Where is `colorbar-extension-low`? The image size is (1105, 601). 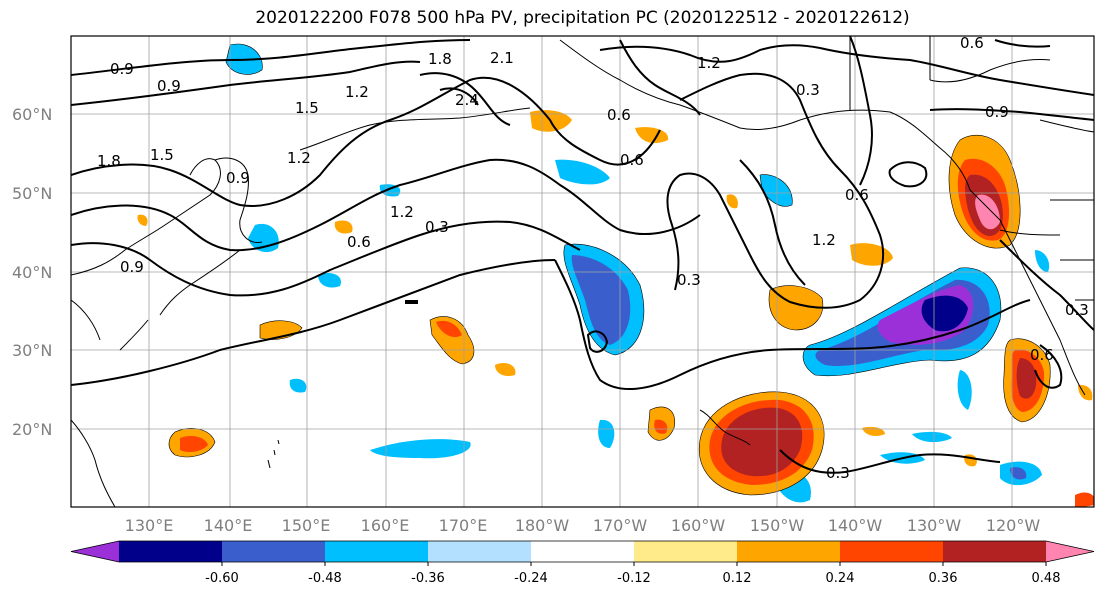
colorbar-extension-low is located at coordinates (95, 551).